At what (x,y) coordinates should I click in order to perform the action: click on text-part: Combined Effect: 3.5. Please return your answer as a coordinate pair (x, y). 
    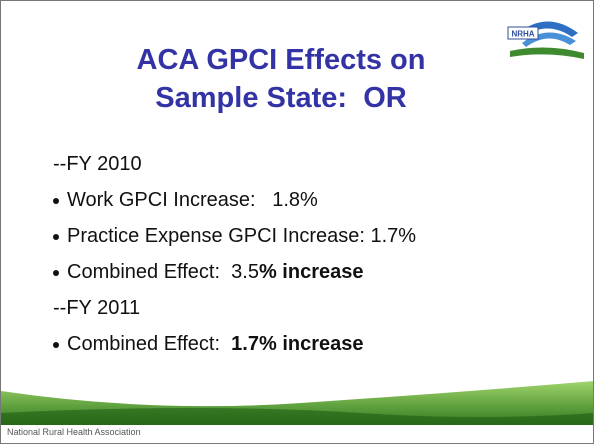
    Looking at the image, I should click on (163, 272).